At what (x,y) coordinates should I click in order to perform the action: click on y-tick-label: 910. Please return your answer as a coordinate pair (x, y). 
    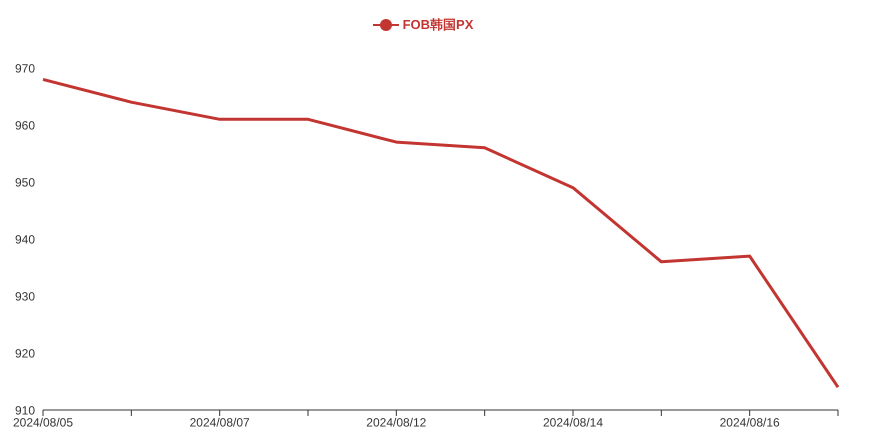
    Looking at the image, I should click on (25, 410).